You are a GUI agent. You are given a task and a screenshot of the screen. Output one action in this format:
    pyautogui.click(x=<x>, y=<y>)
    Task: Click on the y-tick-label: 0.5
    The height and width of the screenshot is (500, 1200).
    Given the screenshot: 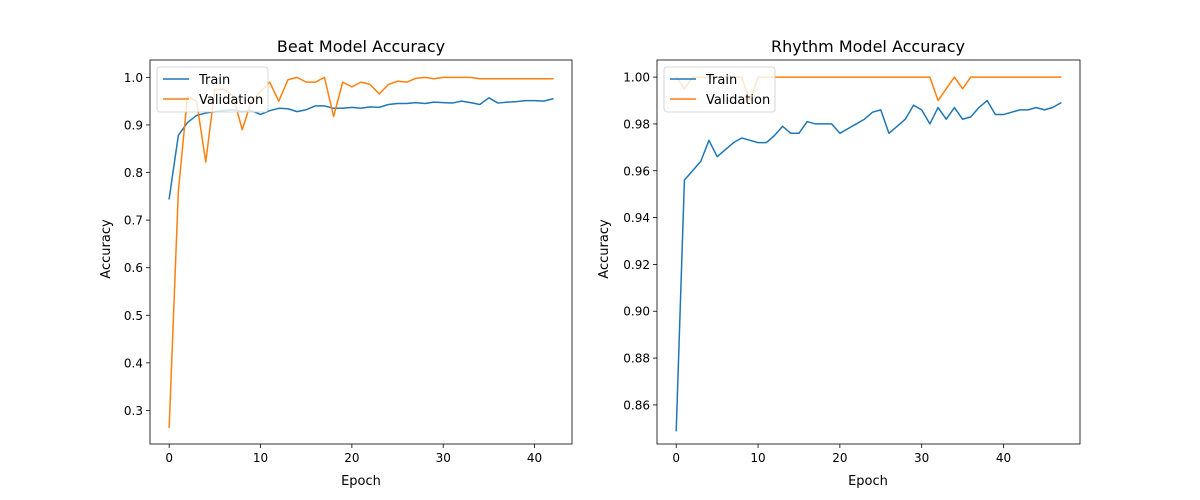 What is the action you would take?
    pyautogui.click(x=133, y=316)
    